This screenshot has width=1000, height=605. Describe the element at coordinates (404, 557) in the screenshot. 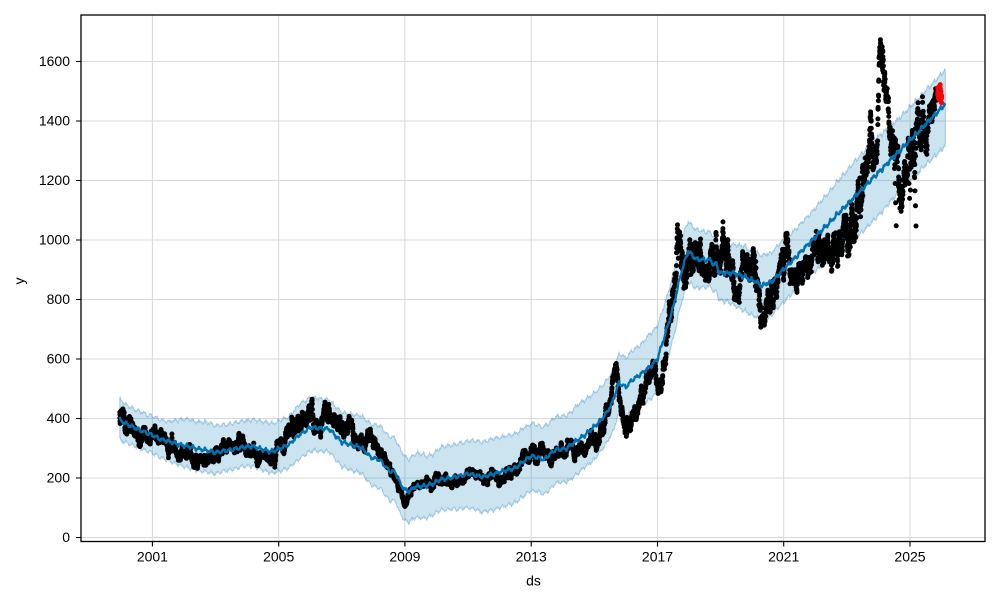

I see `svg-text: 2009` at that location.